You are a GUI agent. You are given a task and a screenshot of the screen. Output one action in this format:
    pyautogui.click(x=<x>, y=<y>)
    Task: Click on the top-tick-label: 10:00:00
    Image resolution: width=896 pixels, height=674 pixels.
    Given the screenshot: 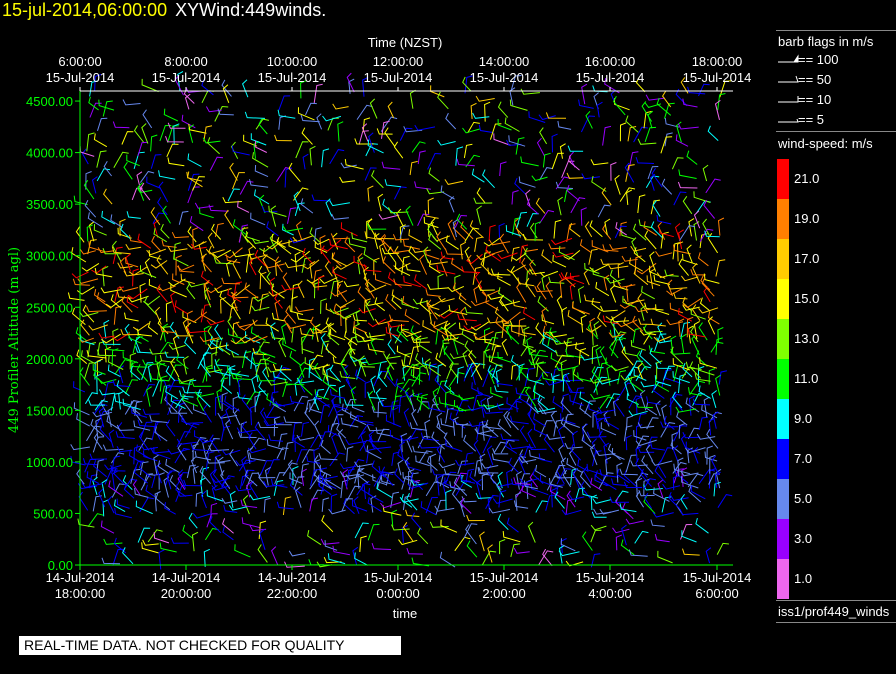 What is the action you would take?
    pyautogui.click(x=292, y=61)
    